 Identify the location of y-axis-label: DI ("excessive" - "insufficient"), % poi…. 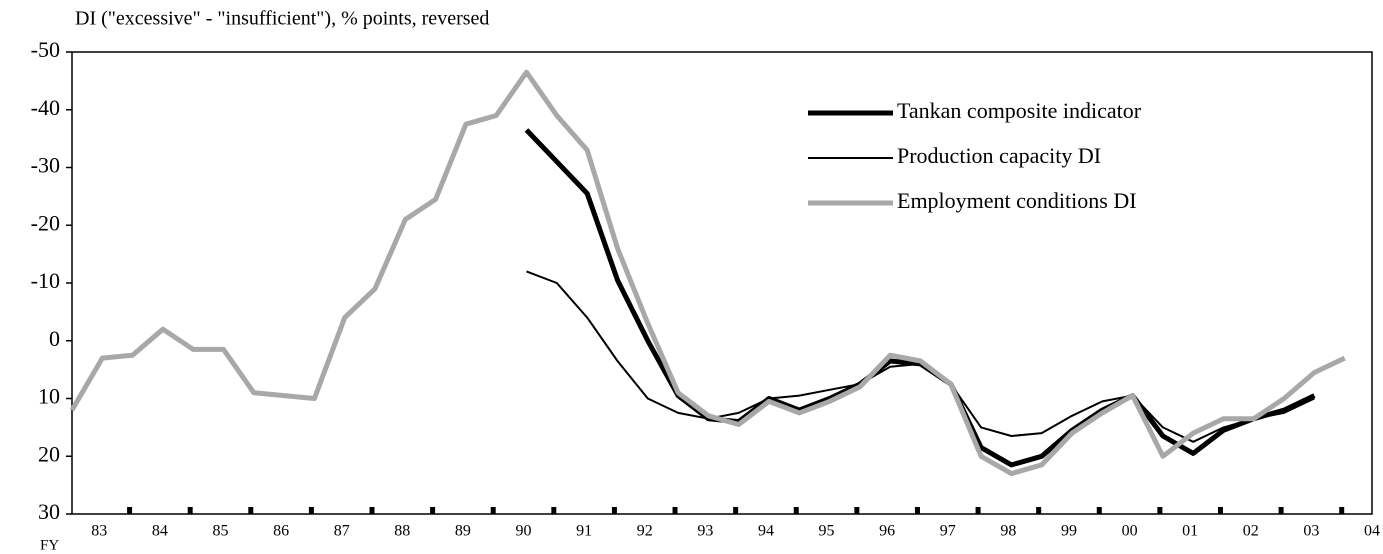
(282, 19).